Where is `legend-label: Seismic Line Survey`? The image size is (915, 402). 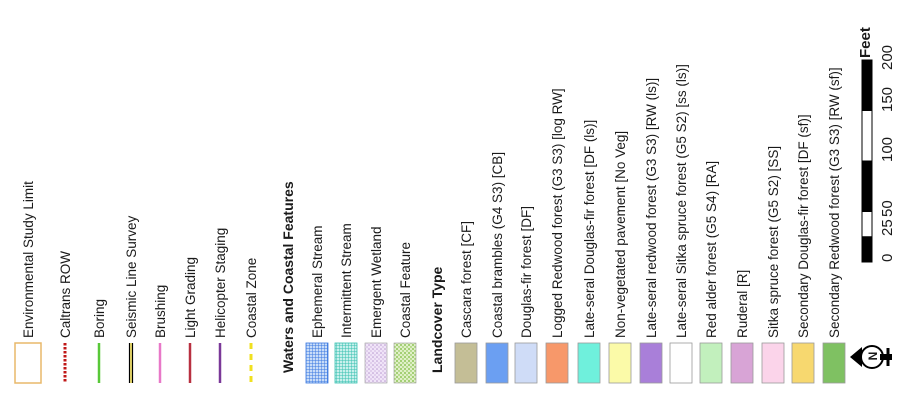
legend-label: Seismic Line Survey is located at coordinates (131, 276).